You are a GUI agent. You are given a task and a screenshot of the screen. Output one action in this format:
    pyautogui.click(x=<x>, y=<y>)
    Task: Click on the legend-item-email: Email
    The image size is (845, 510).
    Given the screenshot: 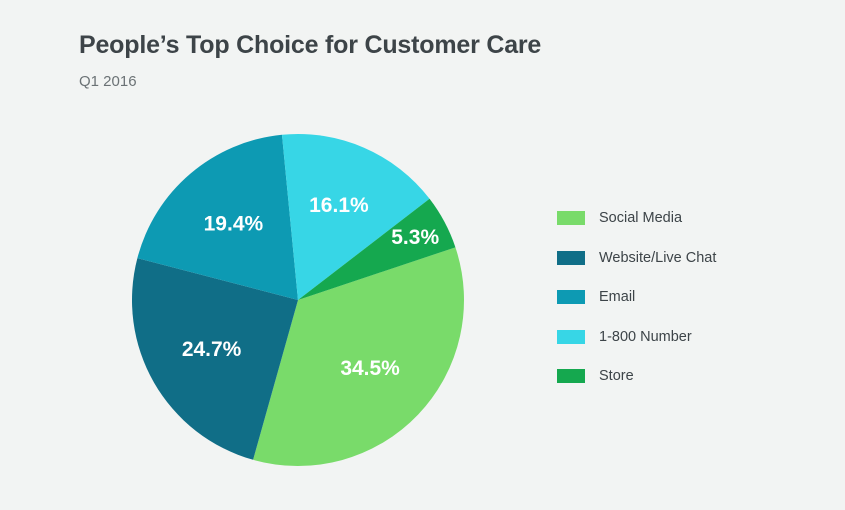 What is the action you would take?
    pyautogui.click(x=636, y=297)
    